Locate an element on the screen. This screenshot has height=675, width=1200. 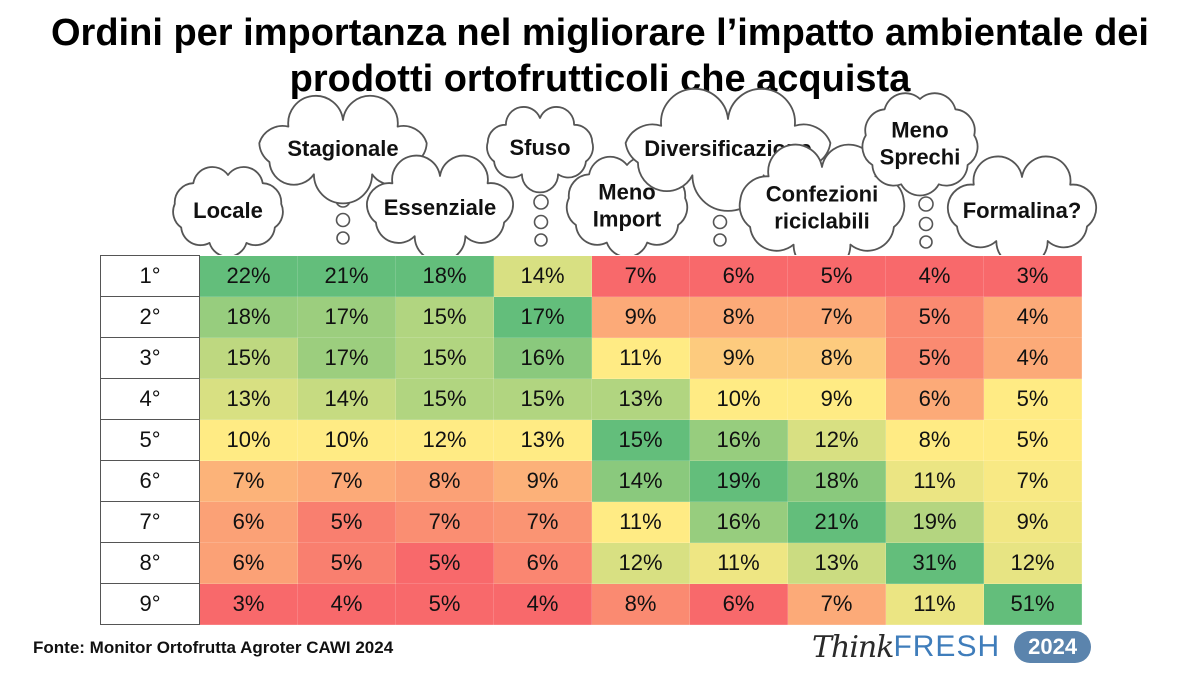
column-header-label: Stagionale is located at coordinates (342, 148).